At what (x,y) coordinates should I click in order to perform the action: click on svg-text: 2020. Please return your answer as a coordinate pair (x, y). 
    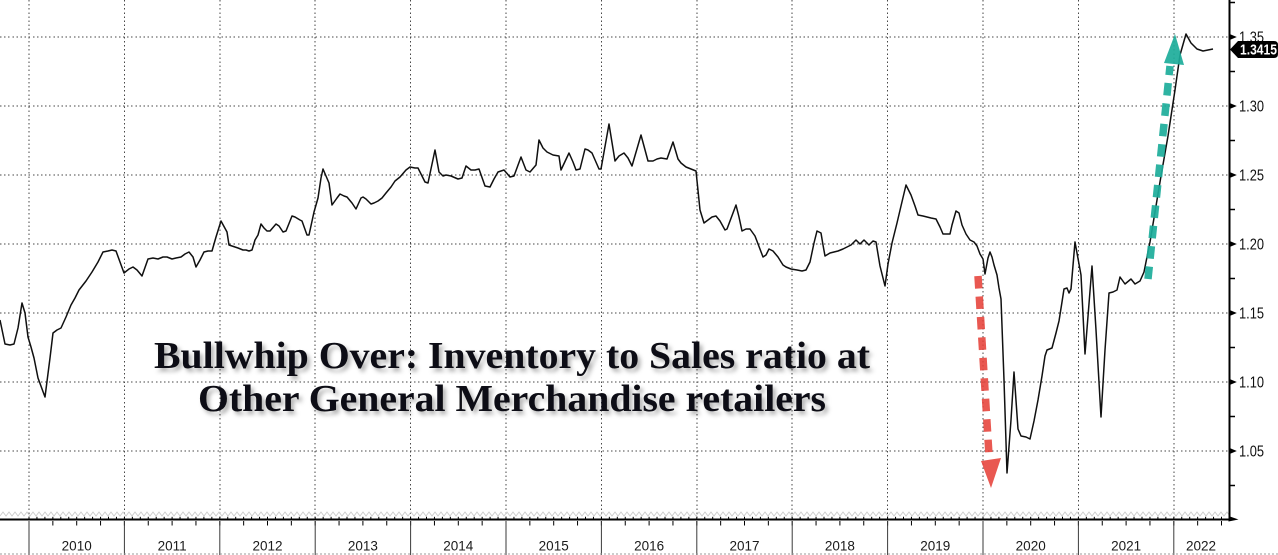
    Looking at the image, I should click on (1031, 546).